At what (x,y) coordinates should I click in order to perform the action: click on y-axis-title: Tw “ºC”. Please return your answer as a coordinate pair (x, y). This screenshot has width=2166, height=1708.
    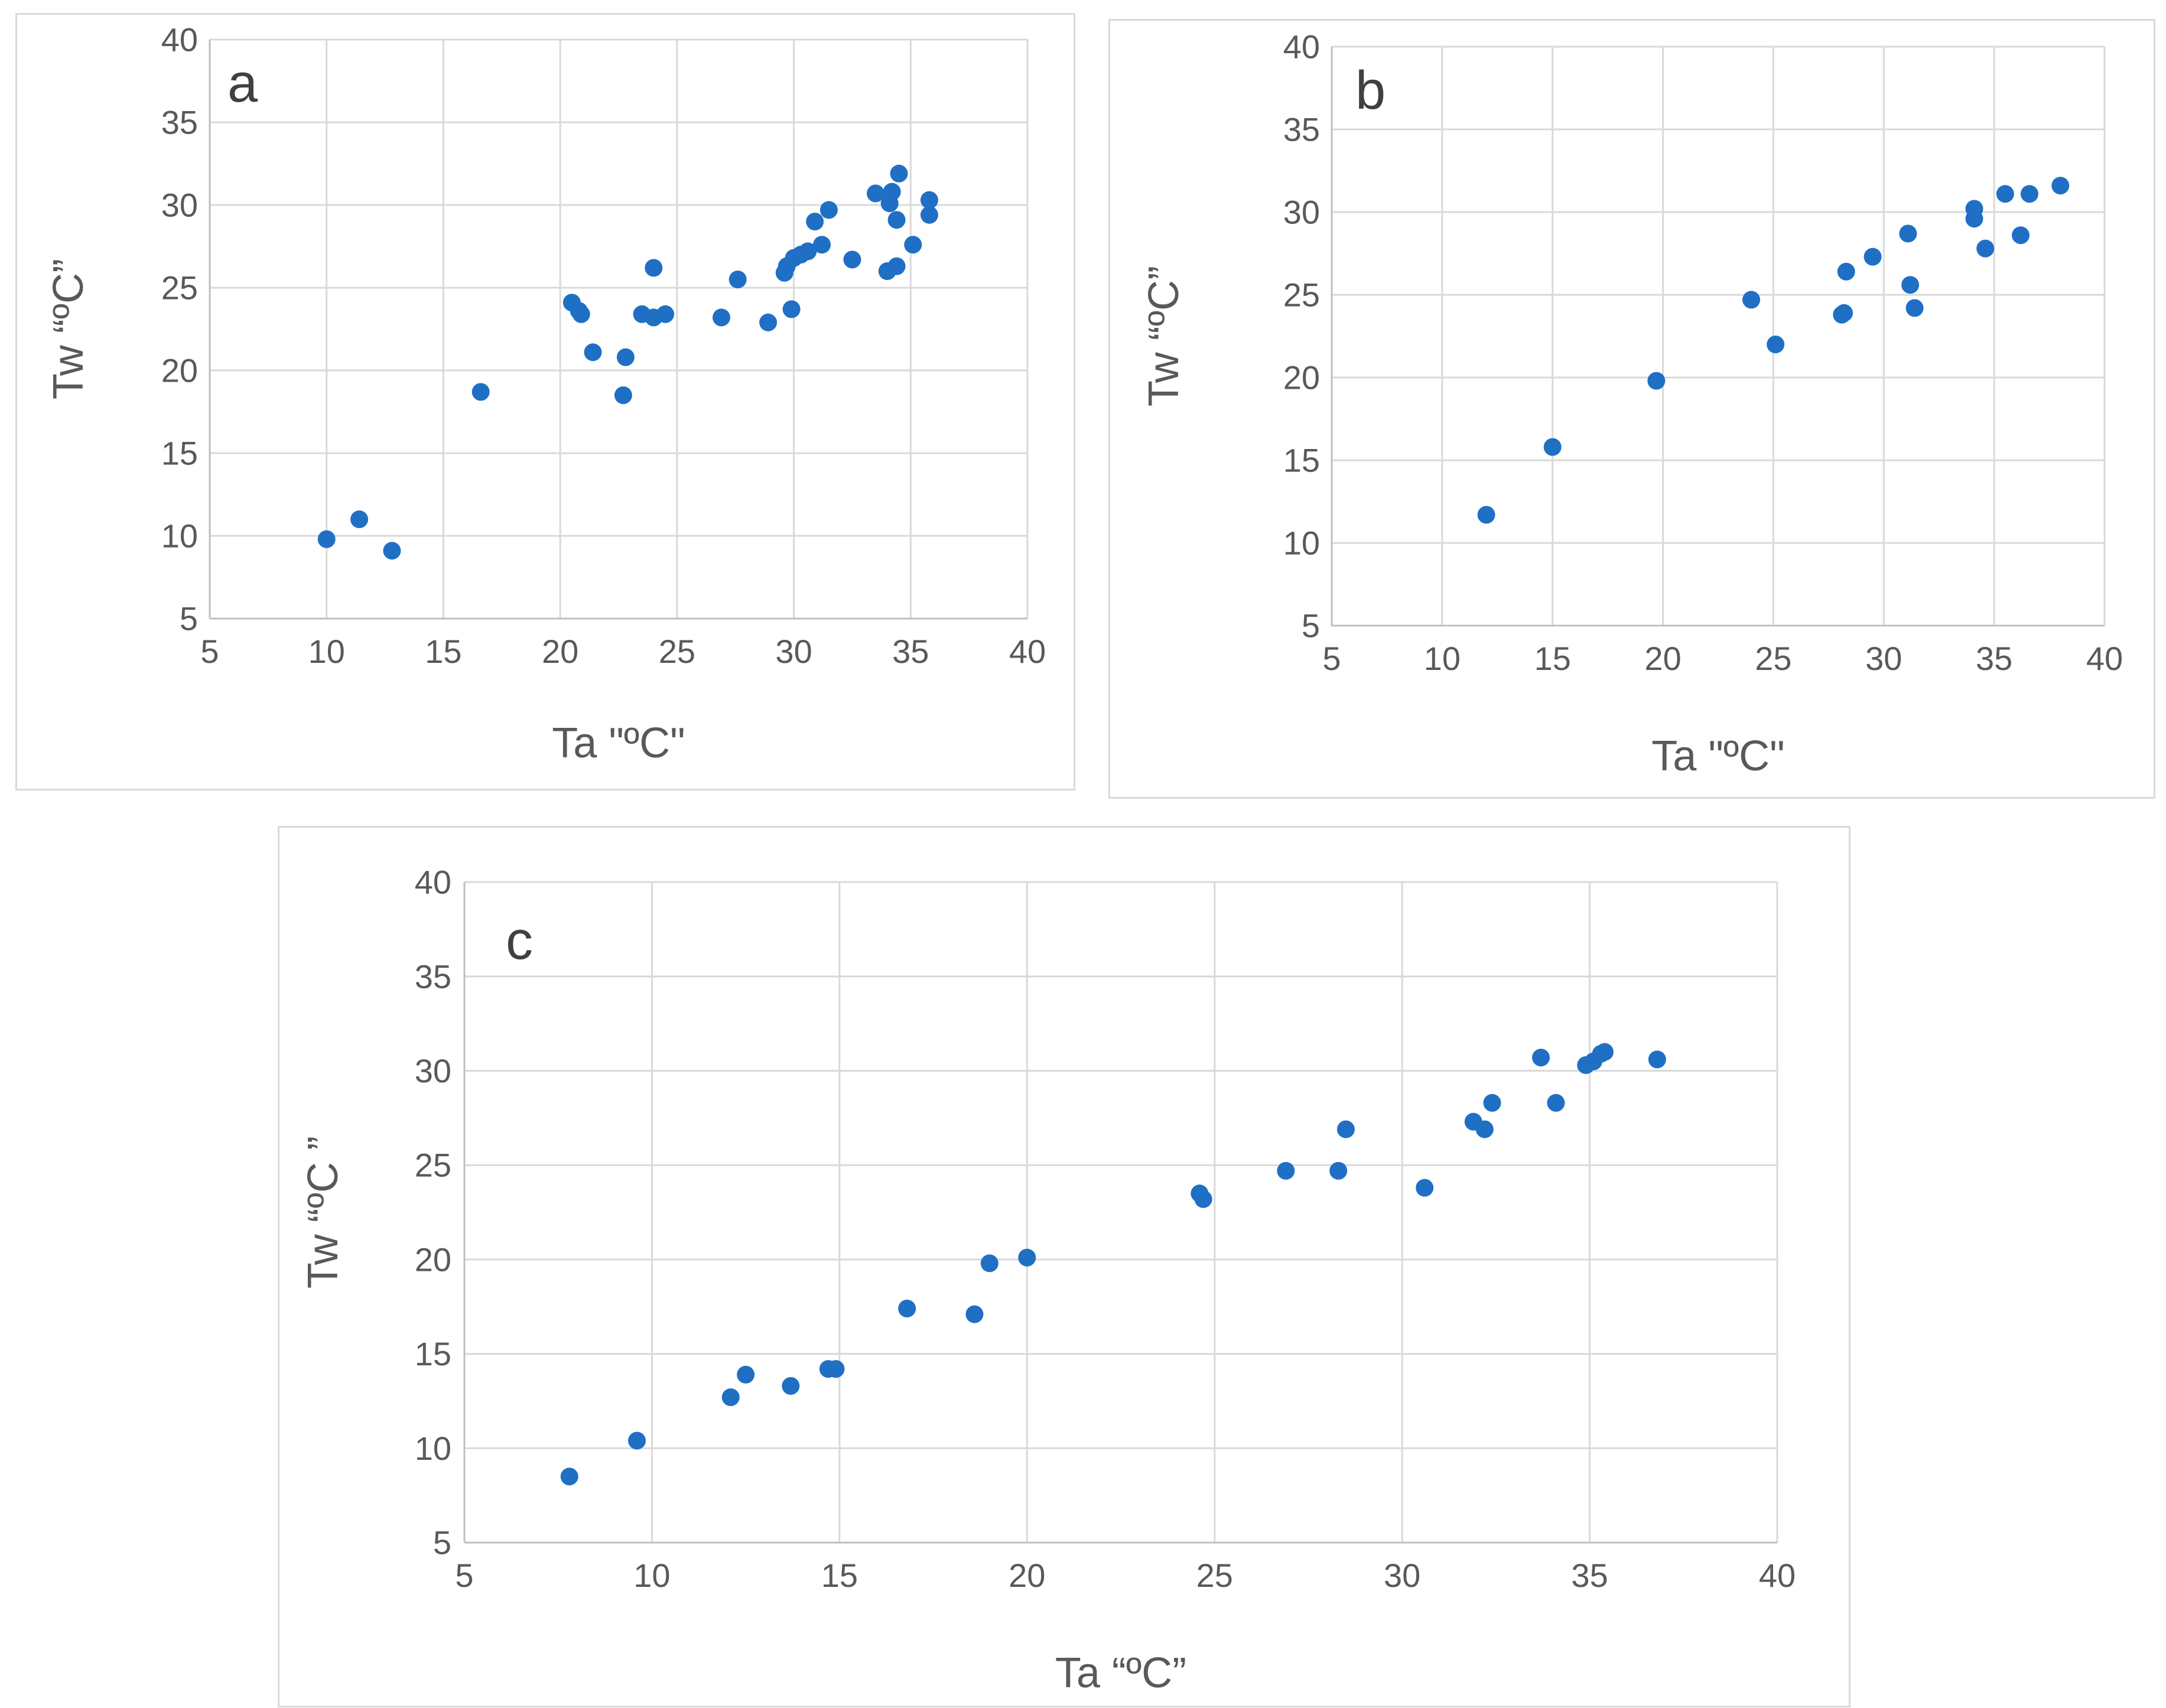
    Looking at the image, I should click on (1164, 336).